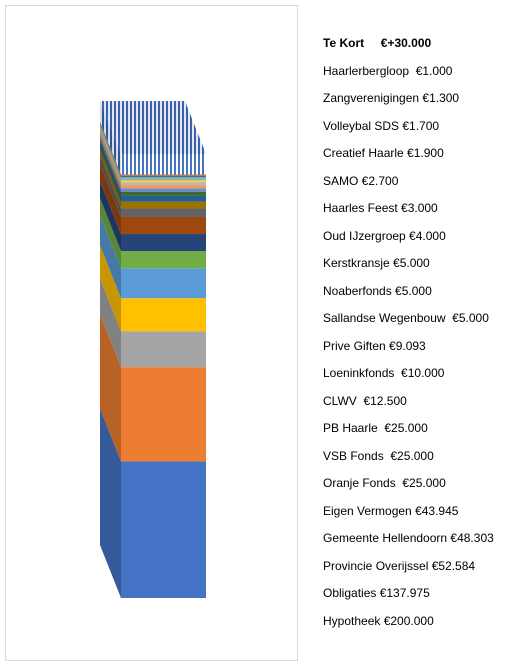 The height and width of the screenshot is (664, 526). I want to click on bar-side-pb-haarle, so click(110, 199).